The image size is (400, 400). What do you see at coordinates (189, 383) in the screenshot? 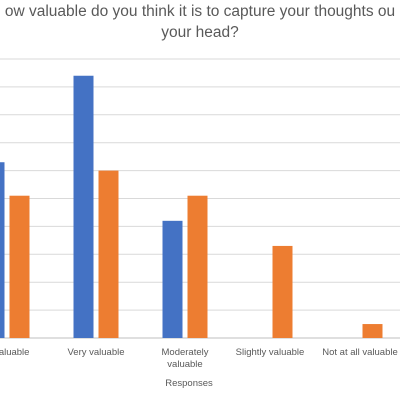
I see `x-axis-title: Responses` at bounding box center [189, 383].